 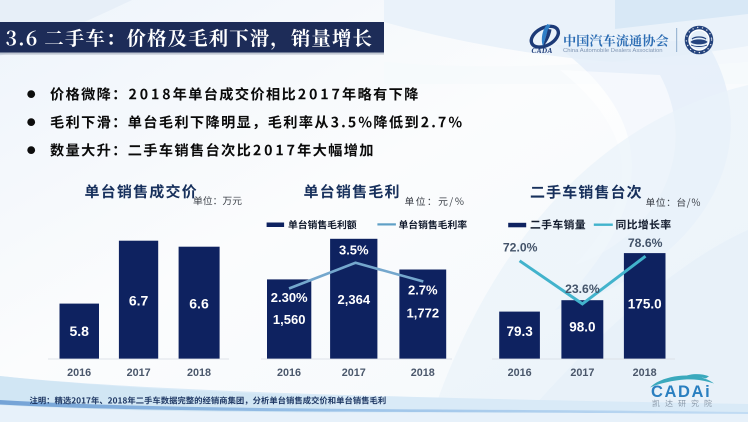 What do you see at coordinates (199, 304) in the screenshot?
I see `svg-text: 6.6` at bounding box center [199, 304].